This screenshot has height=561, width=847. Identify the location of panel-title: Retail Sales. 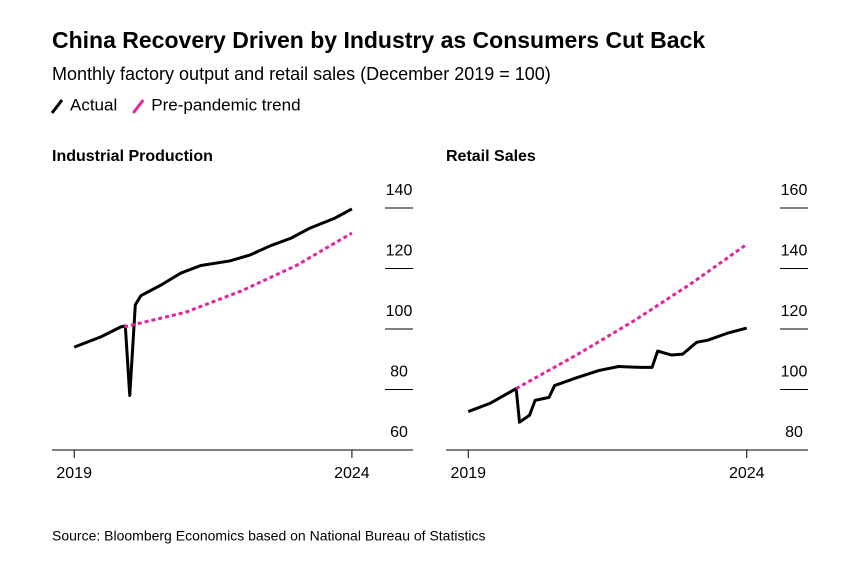
(491, 156).